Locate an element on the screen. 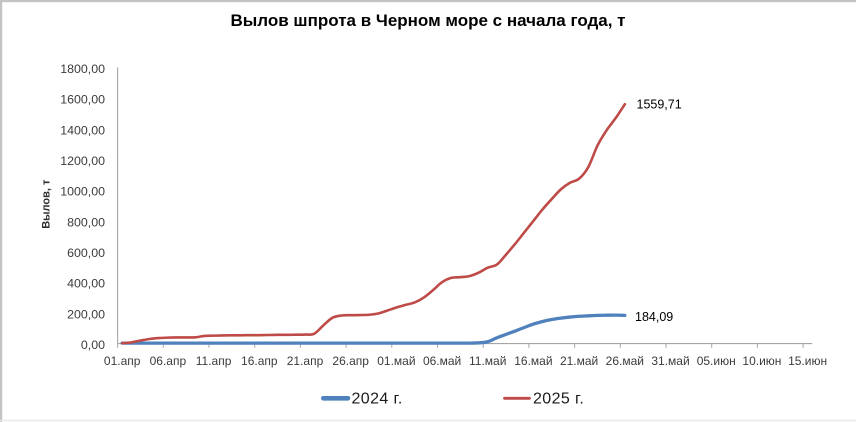 The height and width of the screenshot is (422, 856). svg-text: 11.май is located at coordinates (487, 361).